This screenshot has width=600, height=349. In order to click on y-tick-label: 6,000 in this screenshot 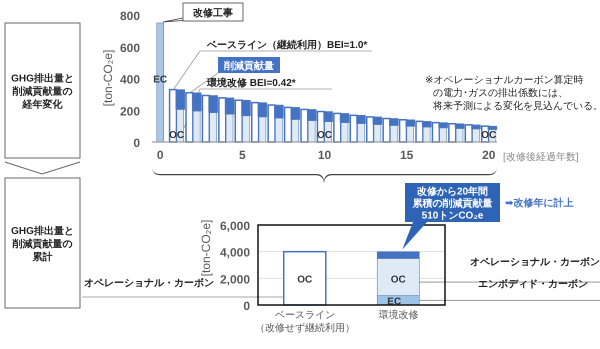, I will do `click(235, 226)`.